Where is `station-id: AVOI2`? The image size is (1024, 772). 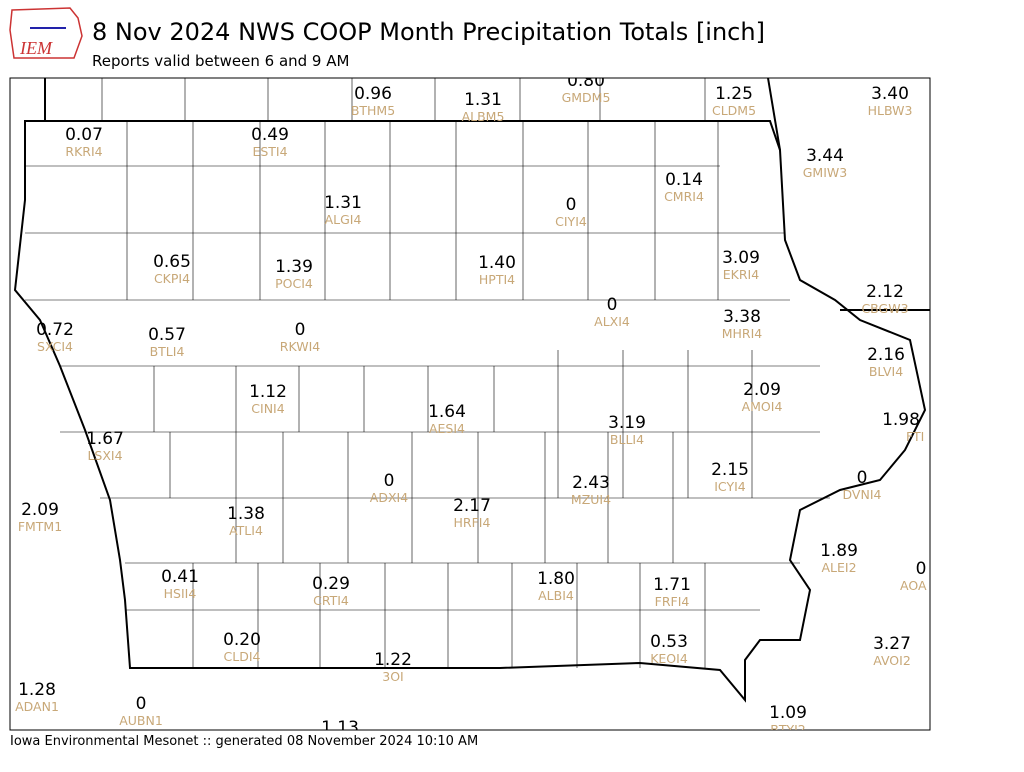
station-id: AVOI2 is located at coordinates (892, 660).